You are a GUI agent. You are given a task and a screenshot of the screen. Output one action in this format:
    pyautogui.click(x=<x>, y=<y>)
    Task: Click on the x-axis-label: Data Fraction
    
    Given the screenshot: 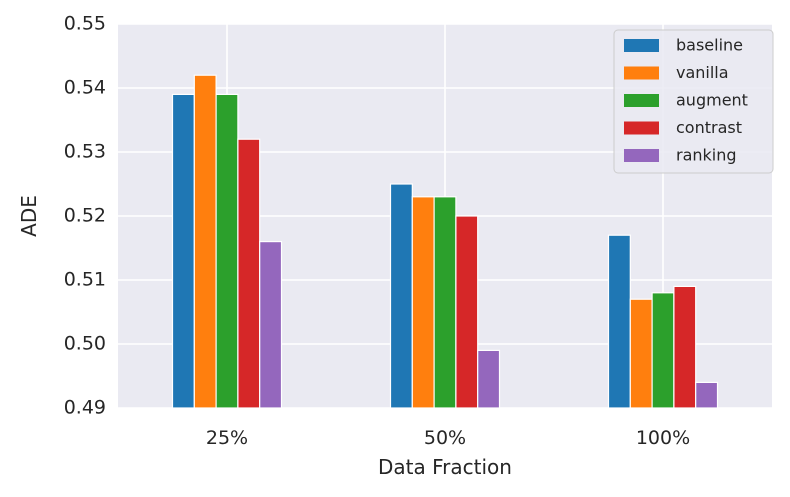 What is the action you would take?
    pyautogui.click(x=445, y=467)
    